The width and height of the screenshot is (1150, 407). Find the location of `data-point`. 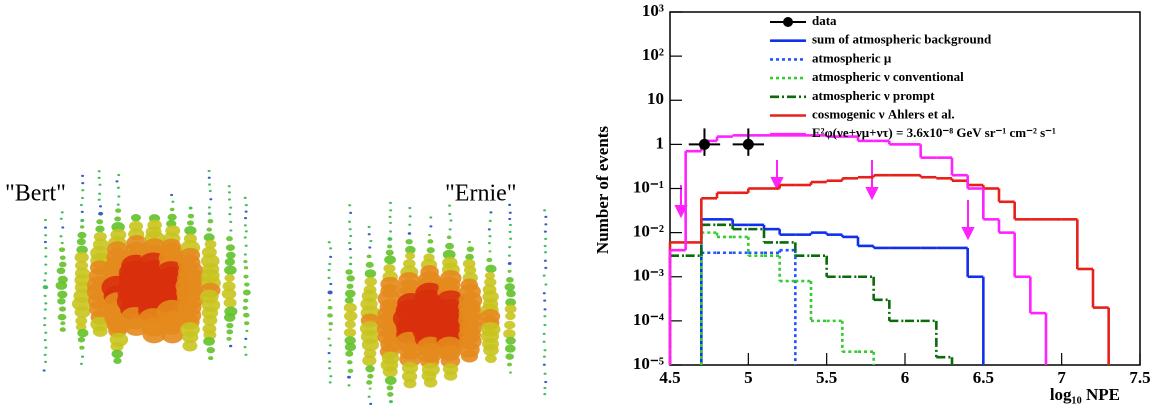

data-point is located at coordinates (704, 144).